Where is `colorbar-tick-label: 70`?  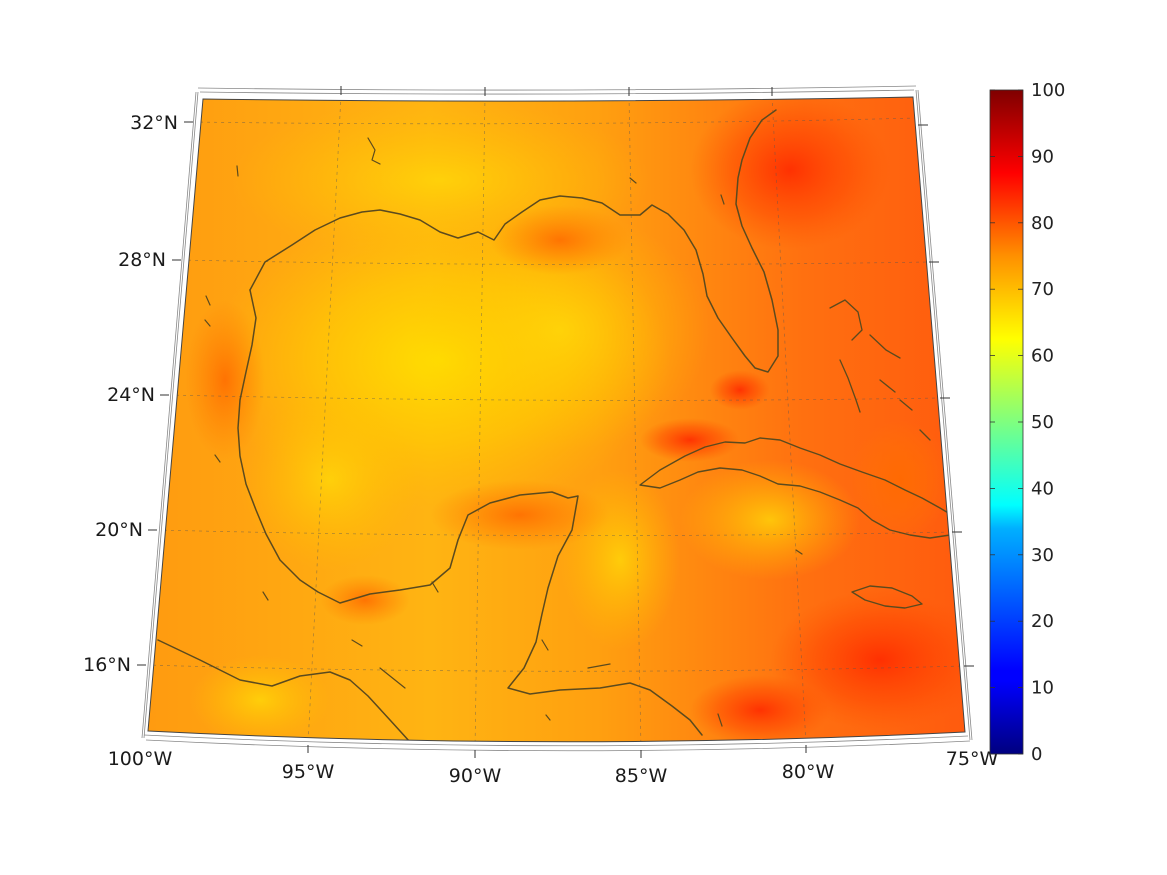 colorbar-tick-label: 70 is located at coordinates (1042, 289).